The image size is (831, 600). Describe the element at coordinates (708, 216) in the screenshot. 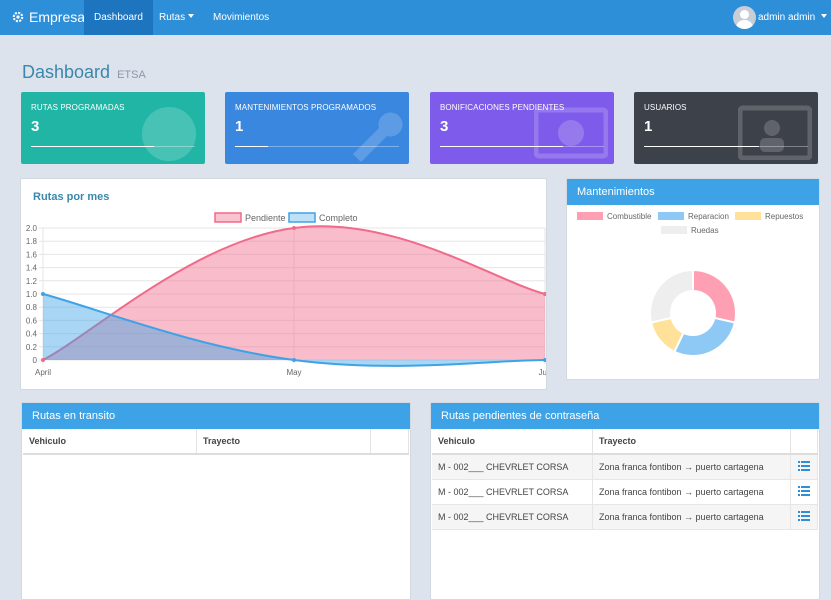

I see `legend-label-reparacion: Reparacion` at that location.